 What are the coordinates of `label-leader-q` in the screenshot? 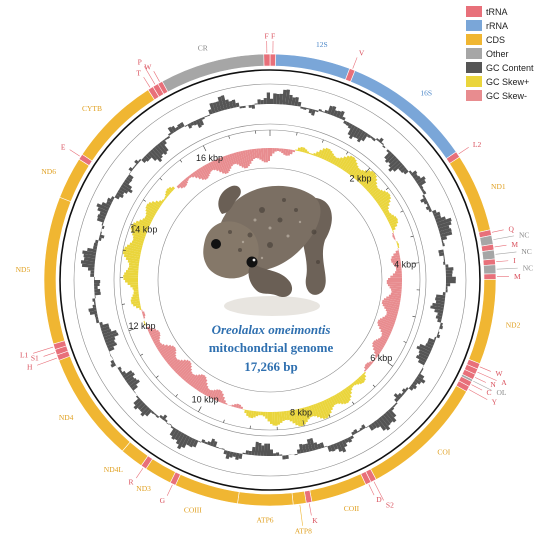 It's located at (497, 231).